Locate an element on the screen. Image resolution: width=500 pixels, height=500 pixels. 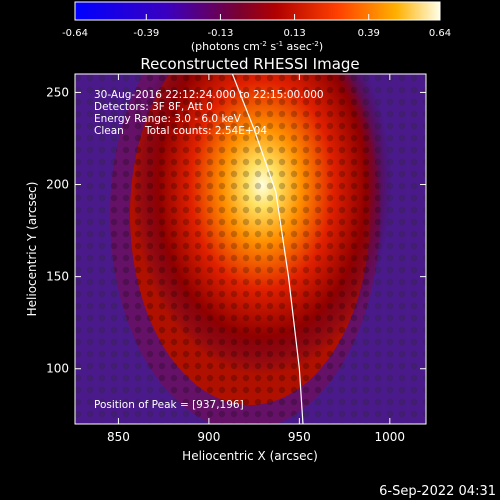
colorbar-units: (photons cm-2 s-1 asec-2) is located at coordinates (257, 46).